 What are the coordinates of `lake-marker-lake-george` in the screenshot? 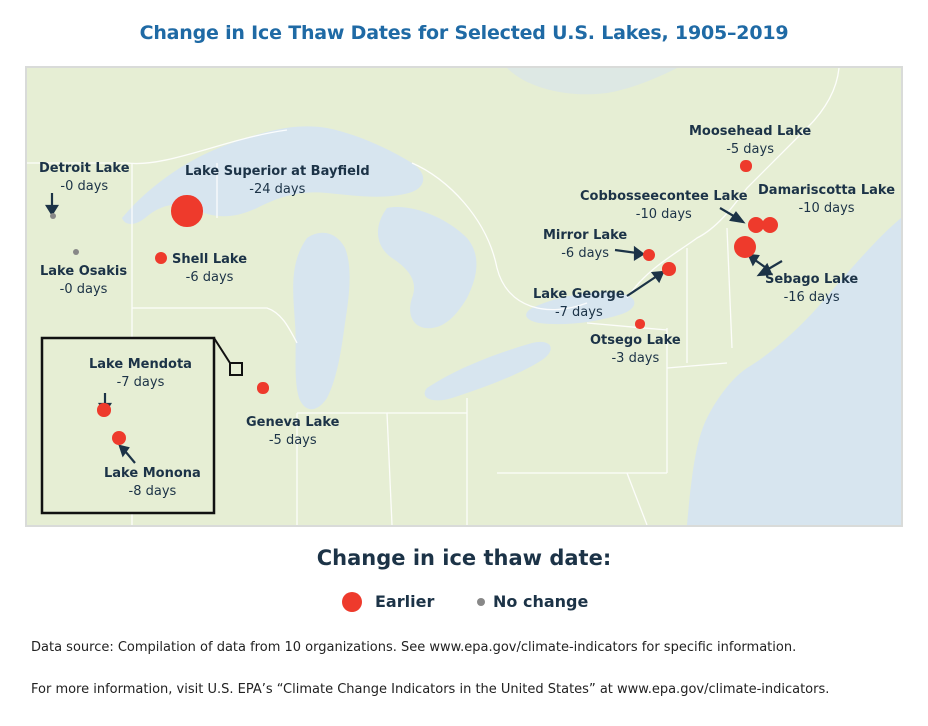 It's located at (669, 269).